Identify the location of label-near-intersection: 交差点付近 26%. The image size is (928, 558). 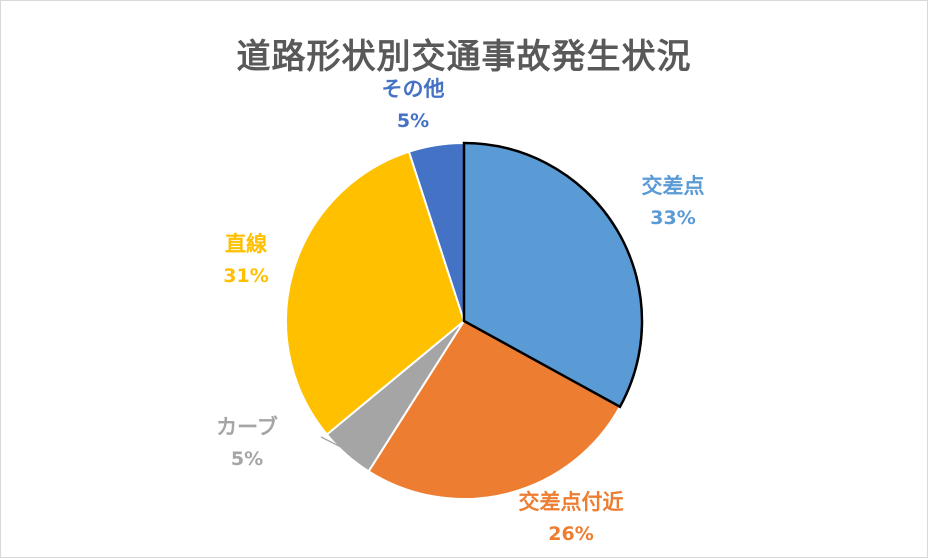
(571, 518).